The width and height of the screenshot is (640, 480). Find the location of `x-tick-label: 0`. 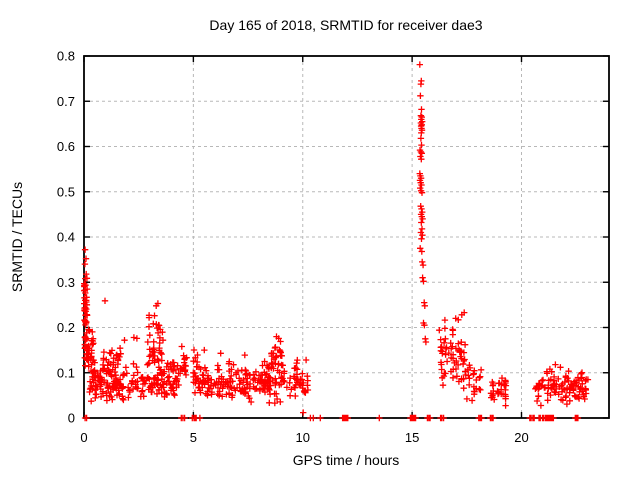

x-tick-label: 0 is located at coordinates (83, 437).